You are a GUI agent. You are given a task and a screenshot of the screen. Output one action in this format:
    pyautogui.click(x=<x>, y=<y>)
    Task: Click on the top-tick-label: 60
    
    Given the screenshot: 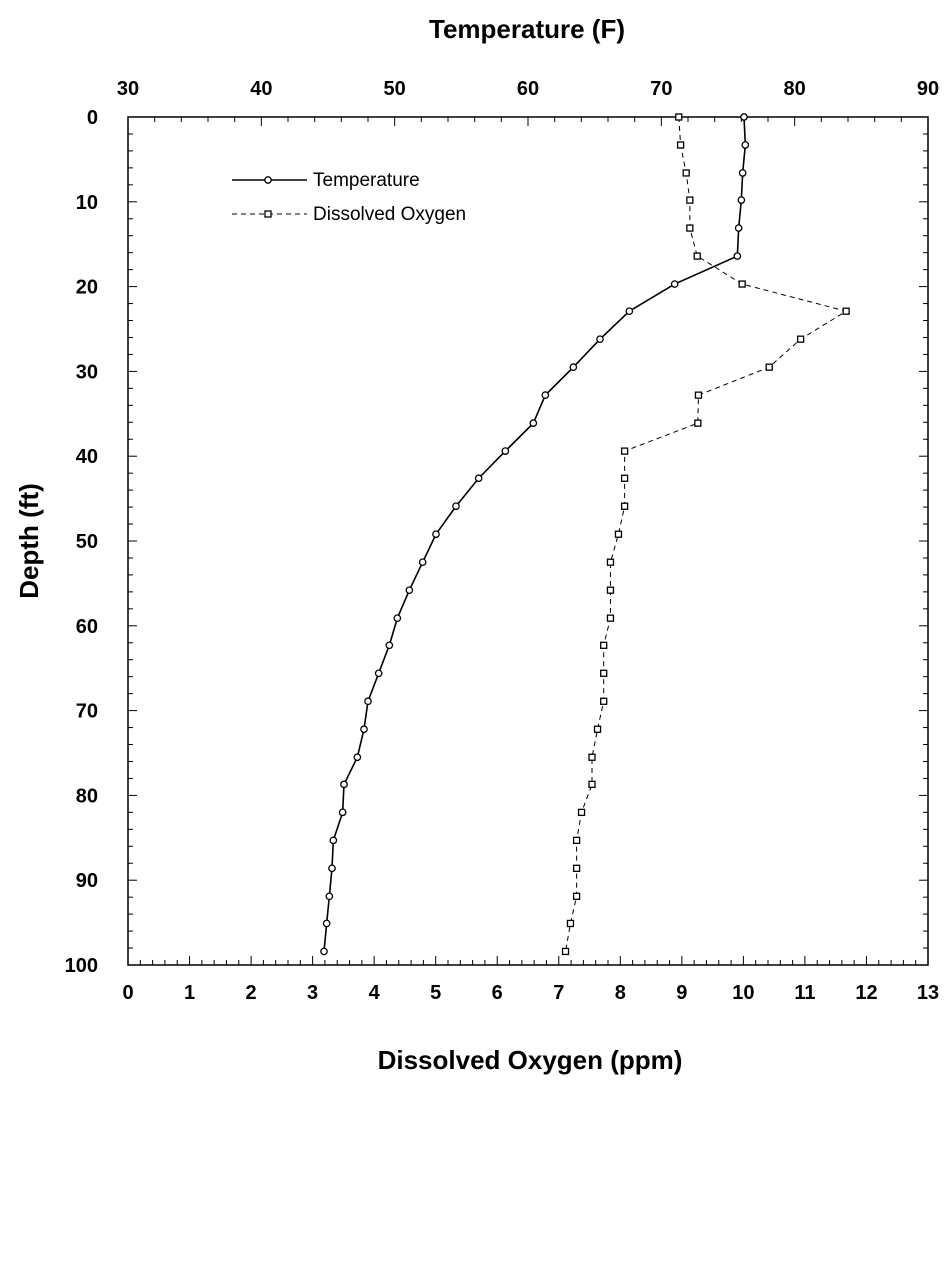 What is the action you would take?
    pyautogui.click(x=528, y=89)
    